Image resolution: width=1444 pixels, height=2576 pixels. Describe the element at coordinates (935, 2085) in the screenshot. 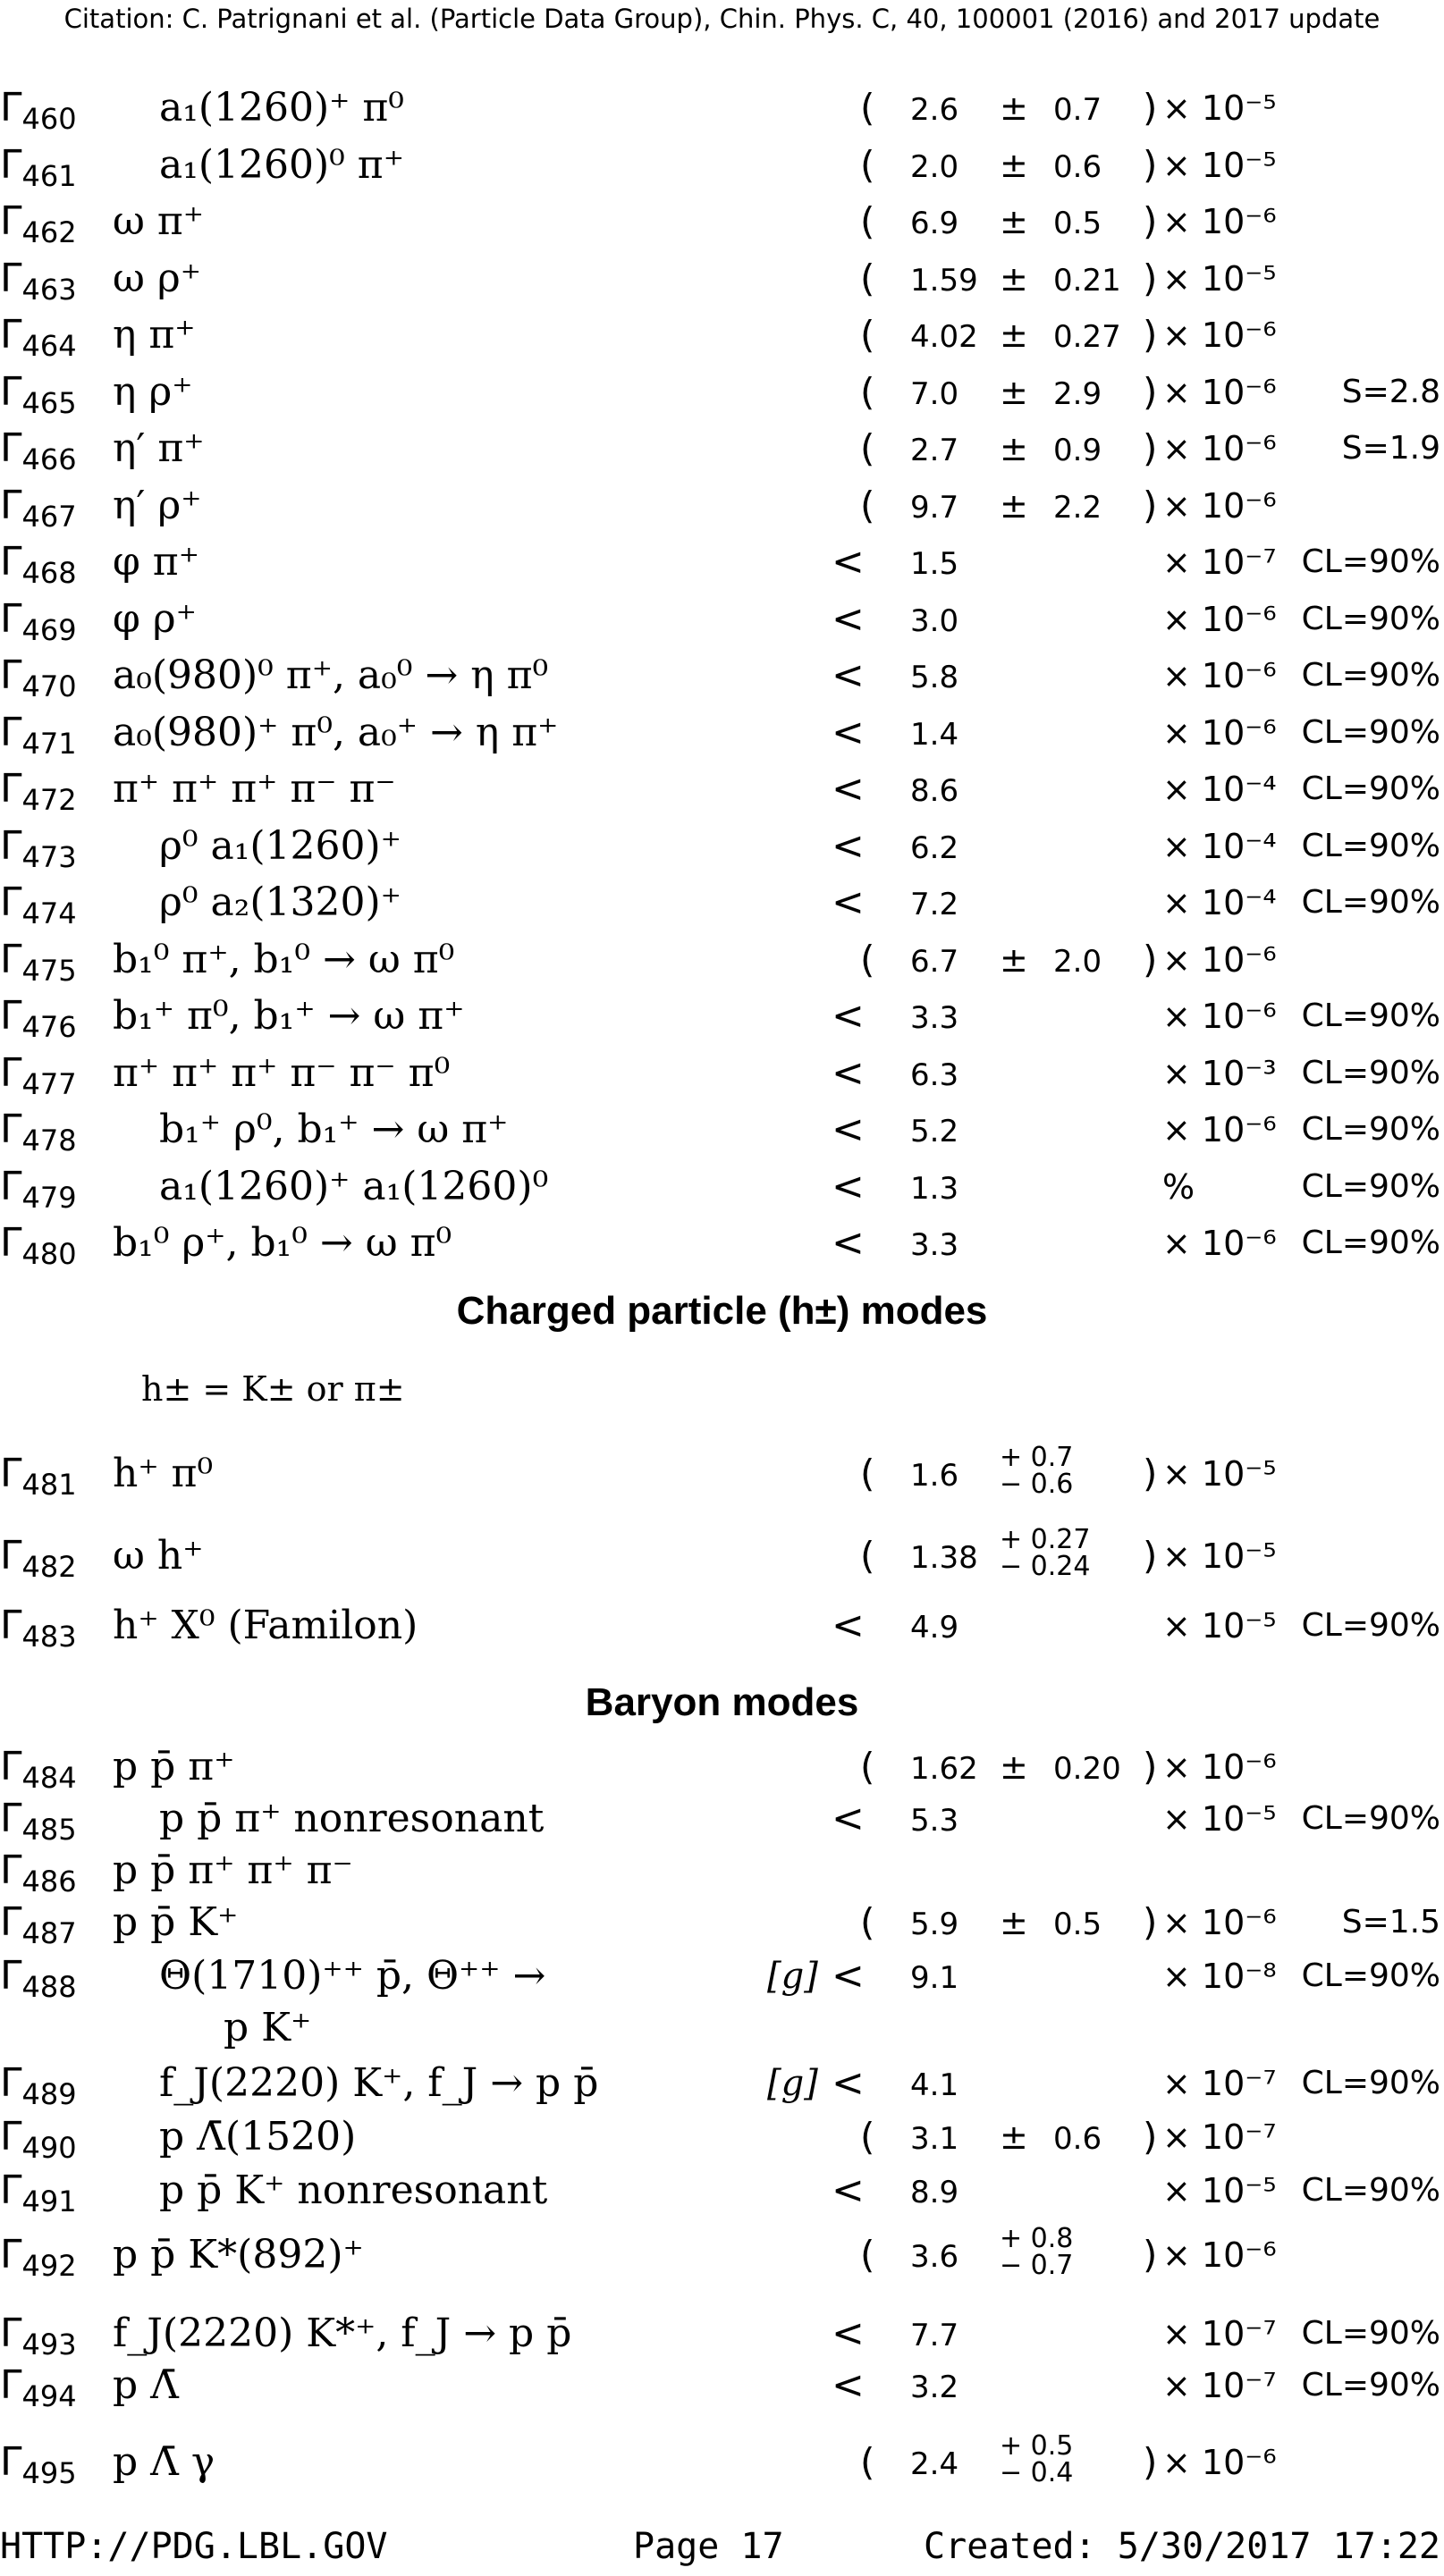

I see `fraction-value: 4.1` at that location.